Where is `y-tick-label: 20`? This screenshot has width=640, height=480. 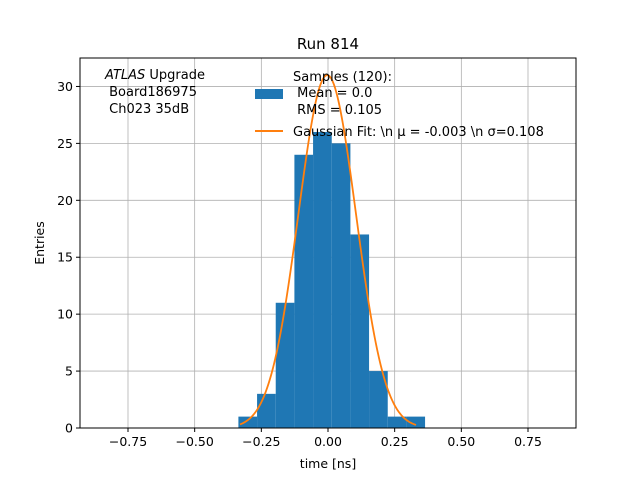 y-tick-label: 20 is located at coordinates (65, 200).